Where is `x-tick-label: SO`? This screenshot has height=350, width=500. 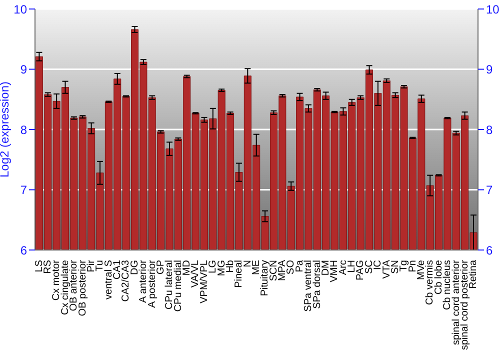 x-tick-label: SO is located at coordinates (291, 267).